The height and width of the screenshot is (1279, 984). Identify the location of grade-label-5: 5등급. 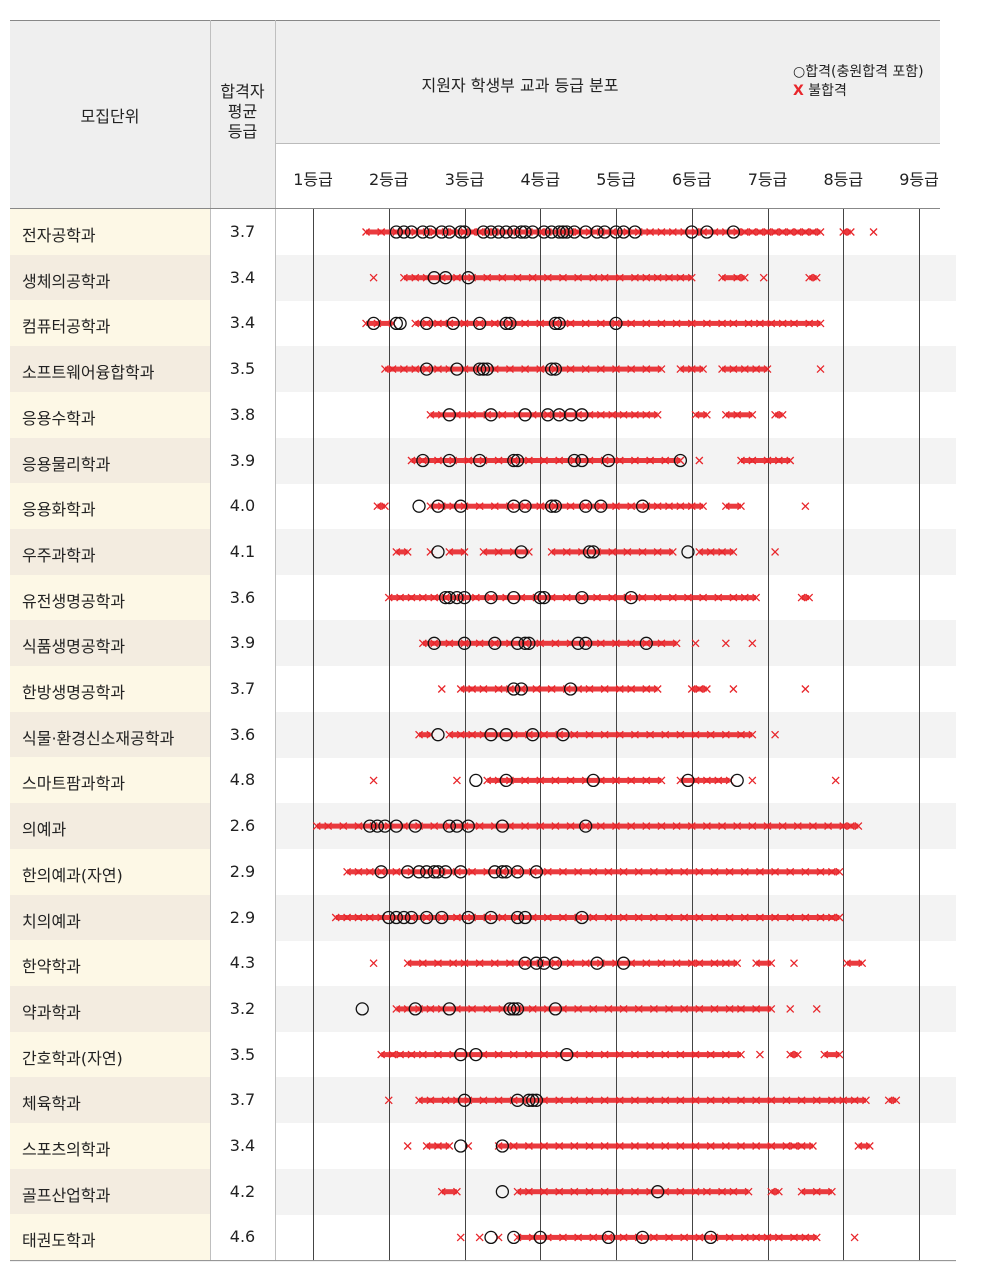
(616, 179).